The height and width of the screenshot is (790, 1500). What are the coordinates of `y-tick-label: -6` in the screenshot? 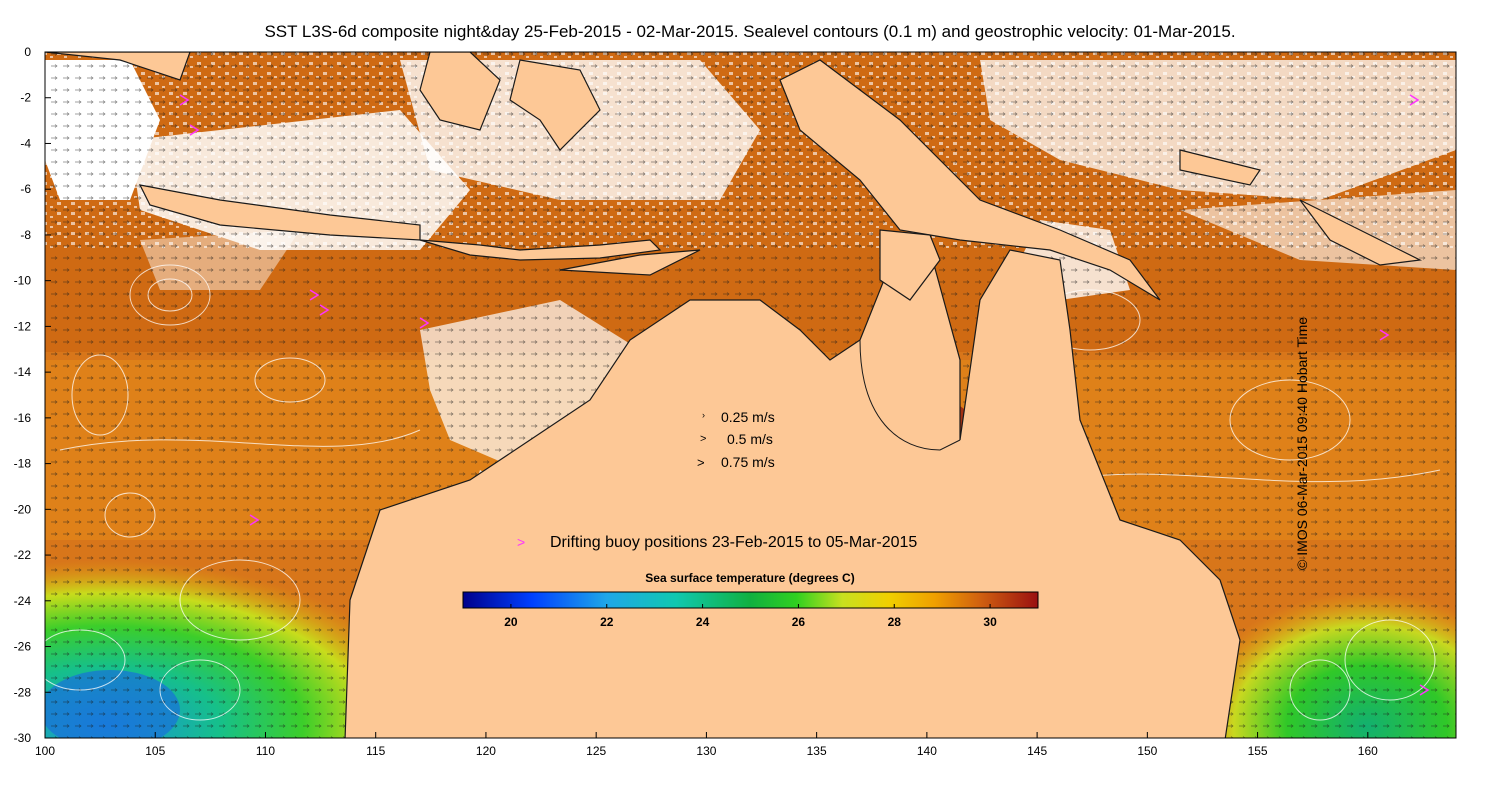 It's located at (25, 189).